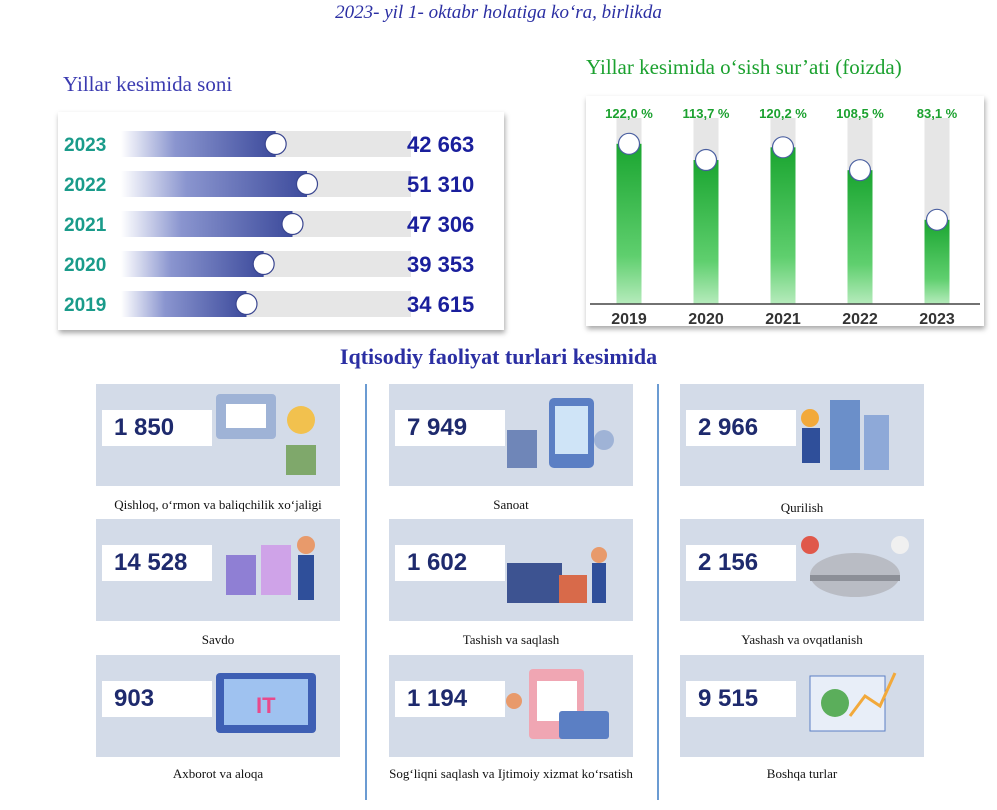  What do you see at coordinates (85, 225) in the screenshot?
I see `category-label: 2021` at bounding box center [85, 225].